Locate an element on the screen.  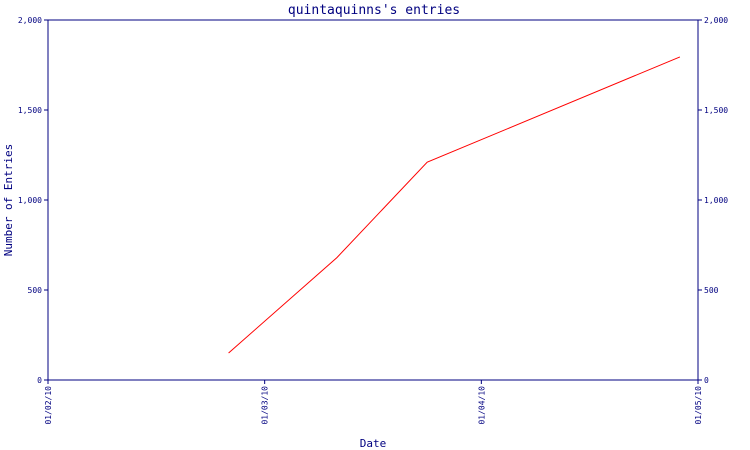
y-tick-label-right: 500 is located at coordinates (711, 290).